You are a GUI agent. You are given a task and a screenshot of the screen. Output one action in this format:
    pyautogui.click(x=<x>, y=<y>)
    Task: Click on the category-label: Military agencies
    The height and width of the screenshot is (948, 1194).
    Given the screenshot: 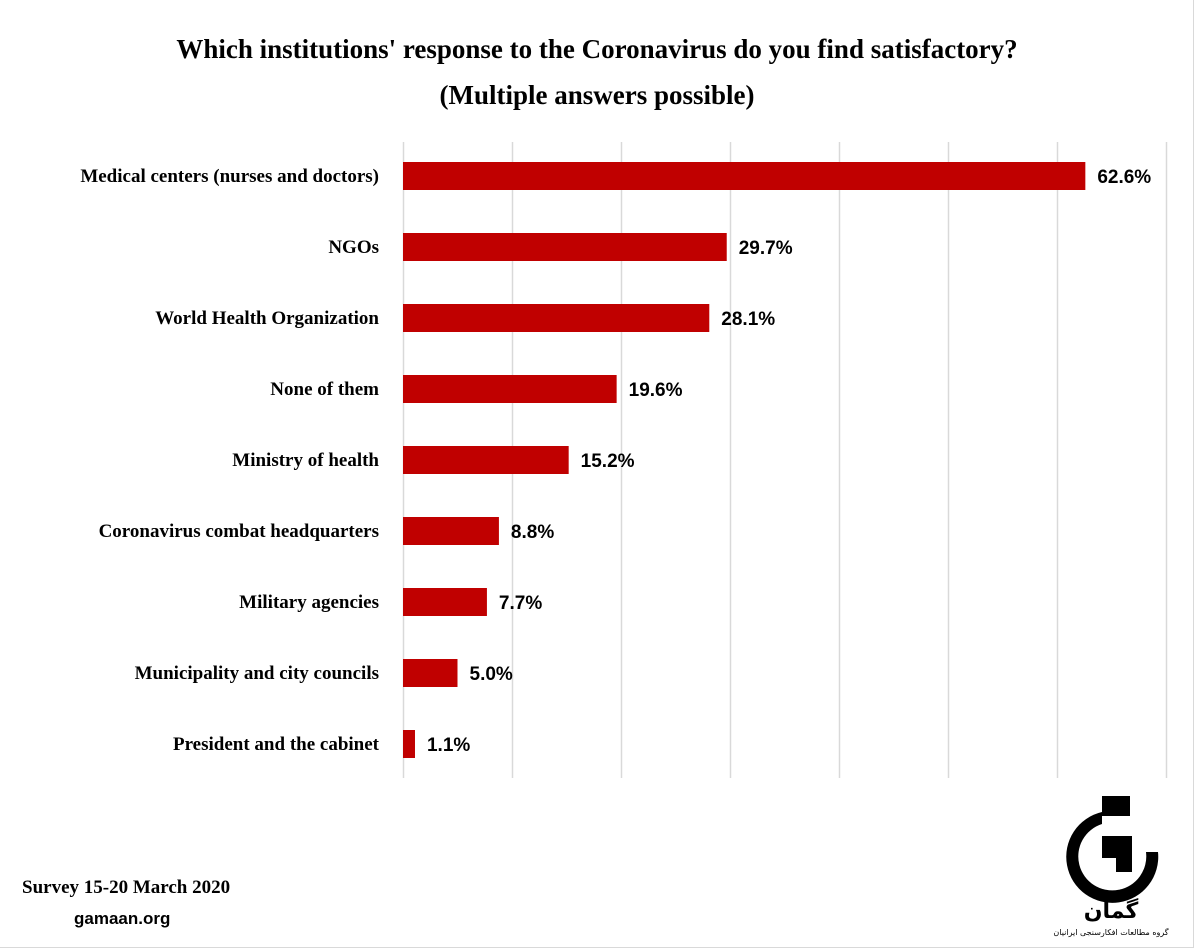 What is the action you would take?
    pyautogui.click(x=309, y=602)
    